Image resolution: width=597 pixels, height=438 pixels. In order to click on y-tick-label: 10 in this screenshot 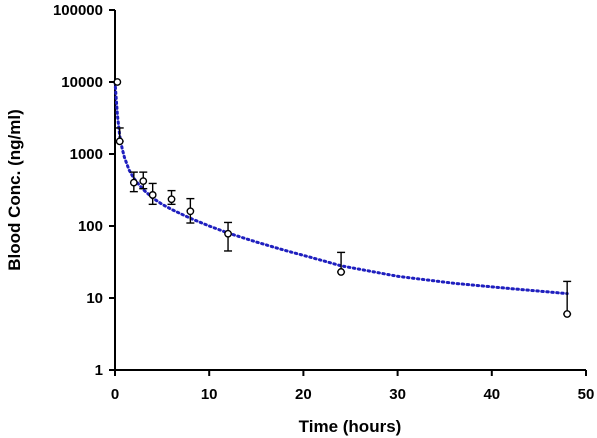, I will do `click(94, 298)`.